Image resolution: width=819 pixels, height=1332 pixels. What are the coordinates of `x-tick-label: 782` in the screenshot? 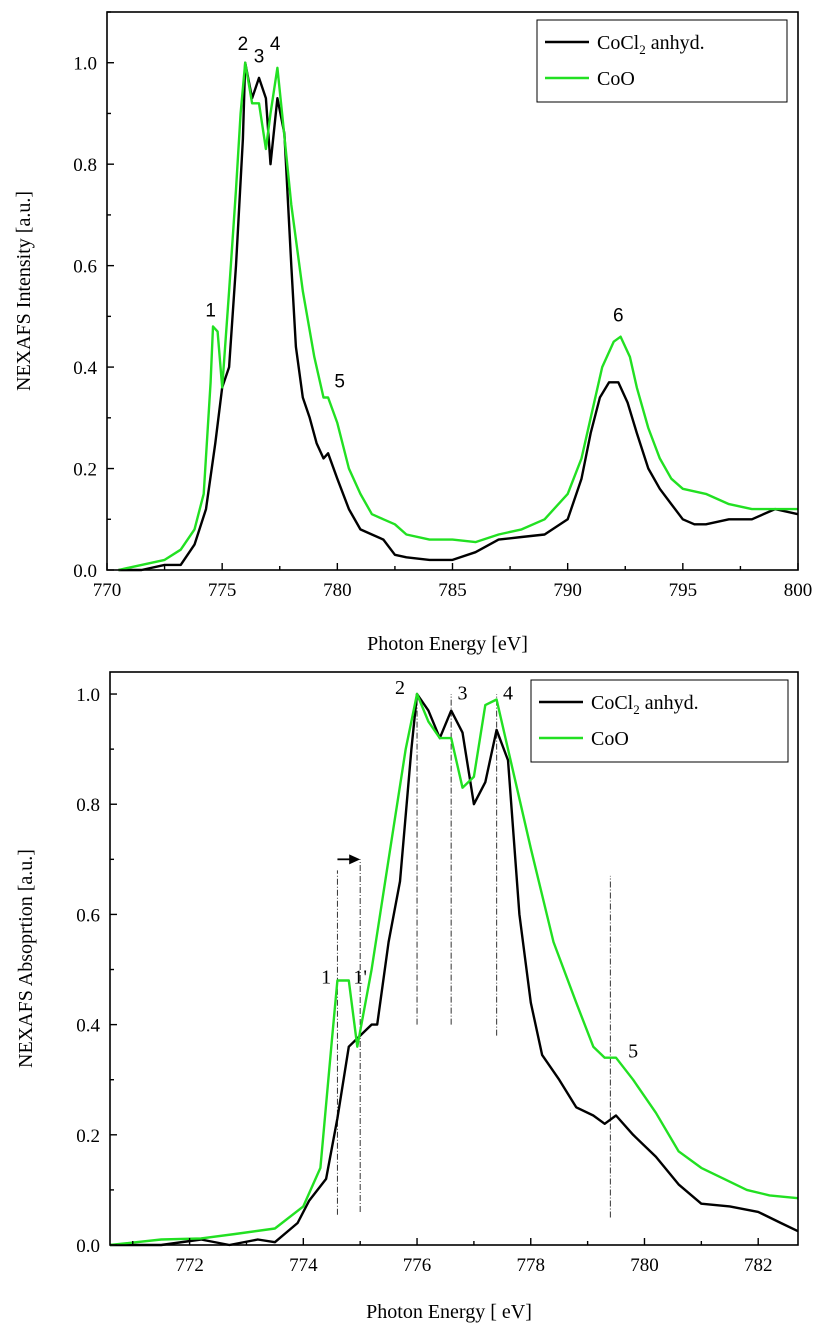 It's located at (758, 1265).